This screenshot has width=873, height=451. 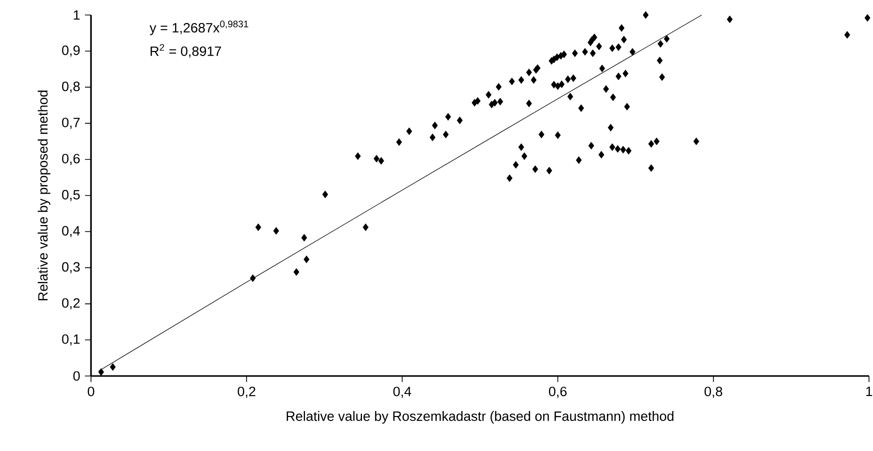 What do you see at coordinates (186, 51) in the screenshot?
I see `annotation: R$^{2}$ = 0,8917` at bounding box center [186, 51].